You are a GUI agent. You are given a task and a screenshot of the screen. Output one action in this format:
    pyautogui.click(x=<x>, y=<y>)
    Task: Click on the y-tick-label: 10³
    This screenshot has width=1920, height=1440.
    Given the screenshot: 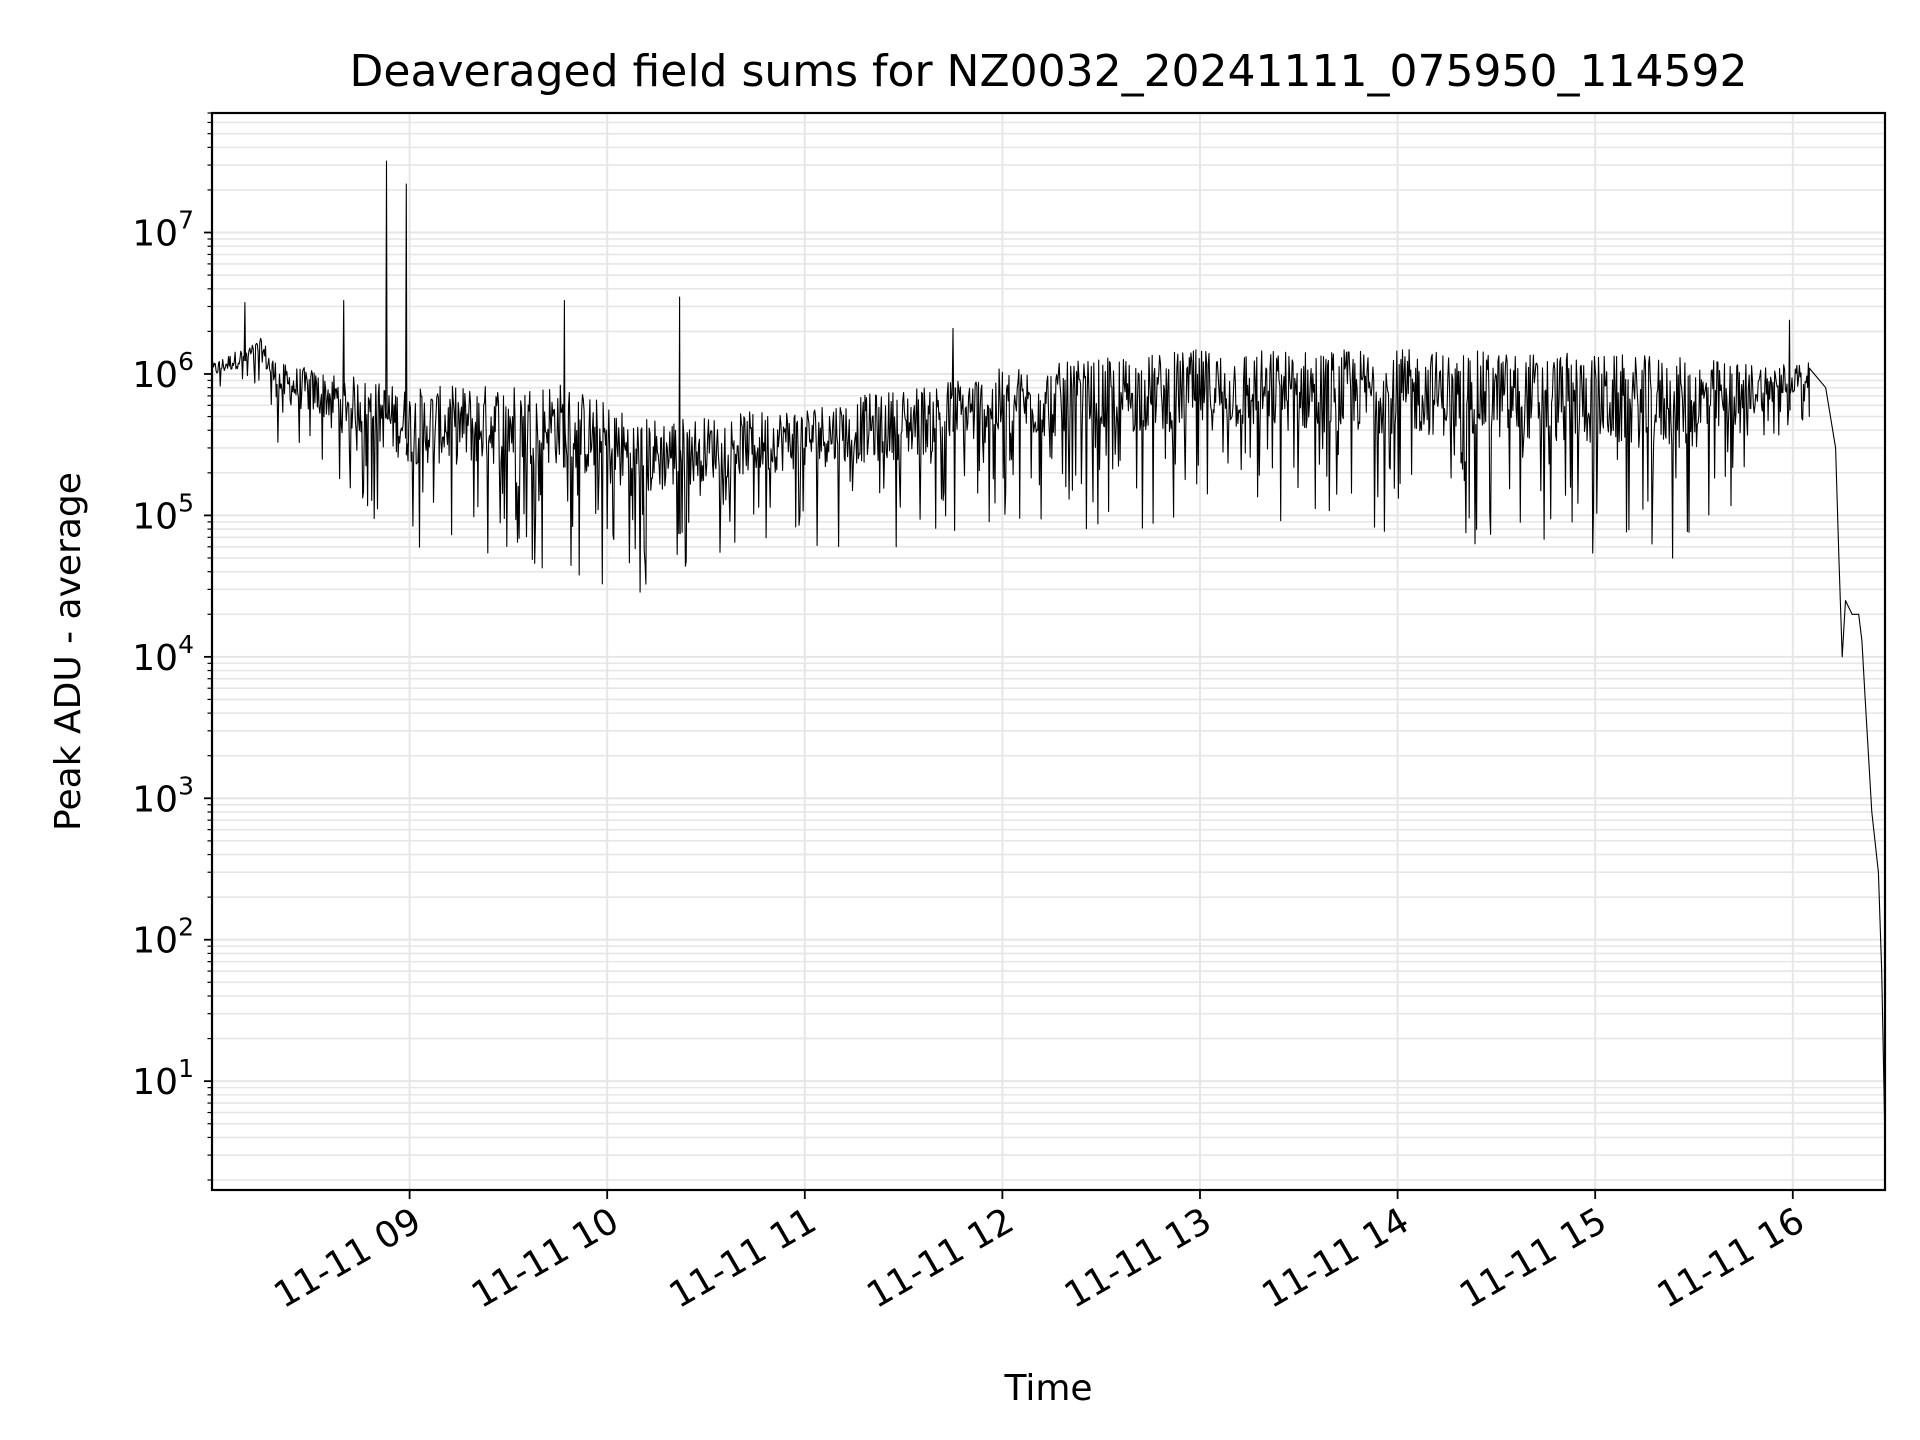 What is the action you would take?
    pyautogui.click(x=163, y=795)
    